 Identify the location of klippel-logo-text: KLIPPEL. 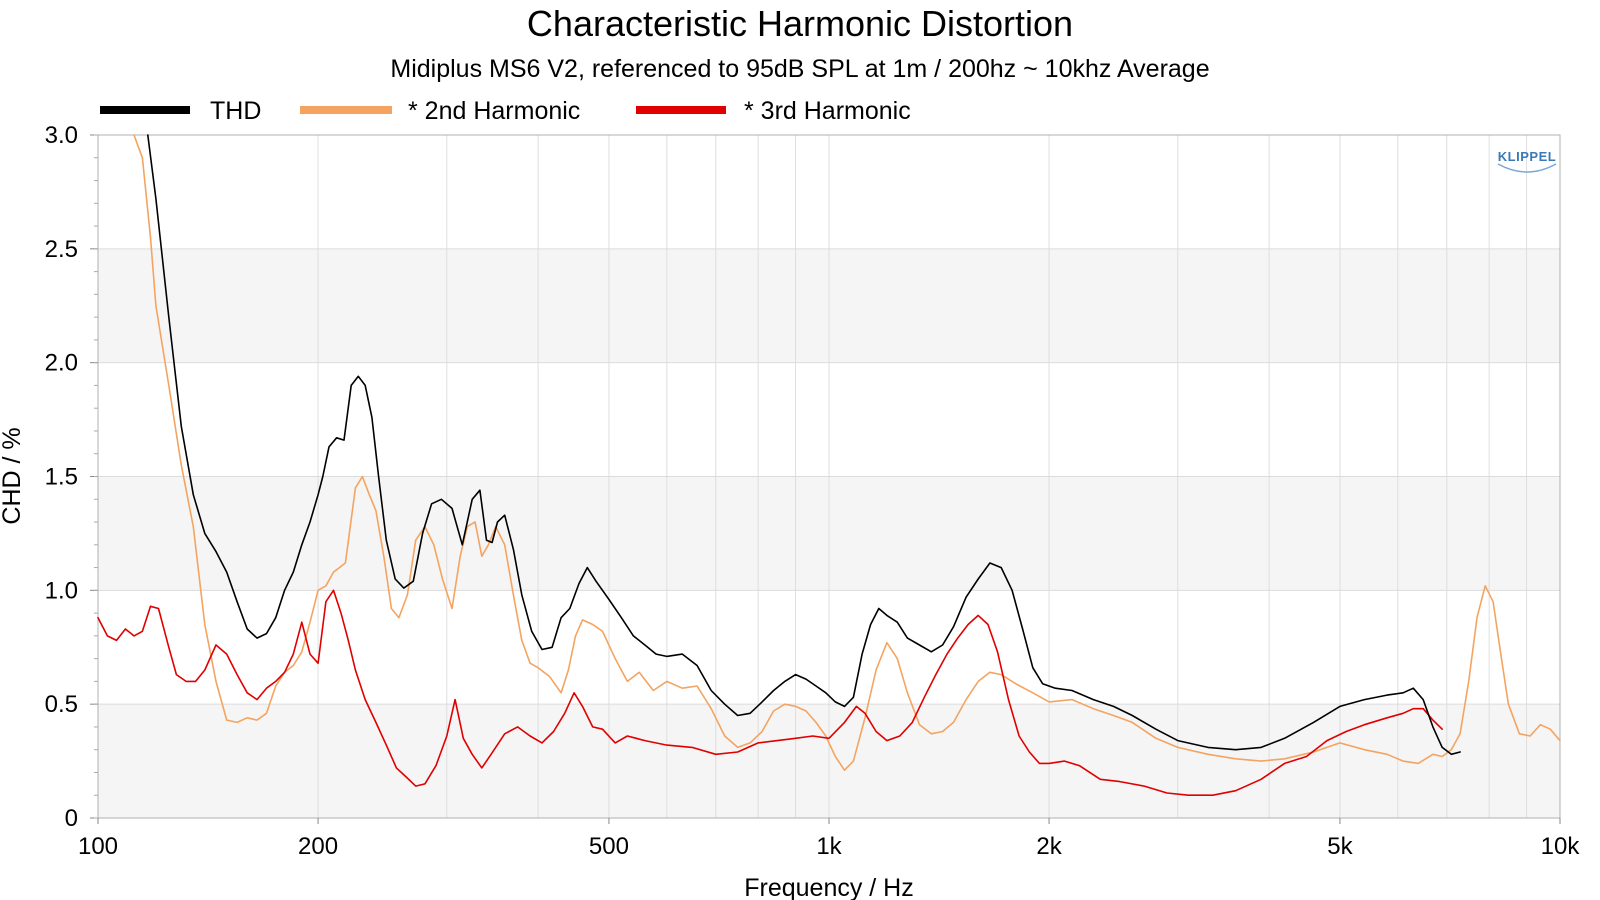
(1527, 156).